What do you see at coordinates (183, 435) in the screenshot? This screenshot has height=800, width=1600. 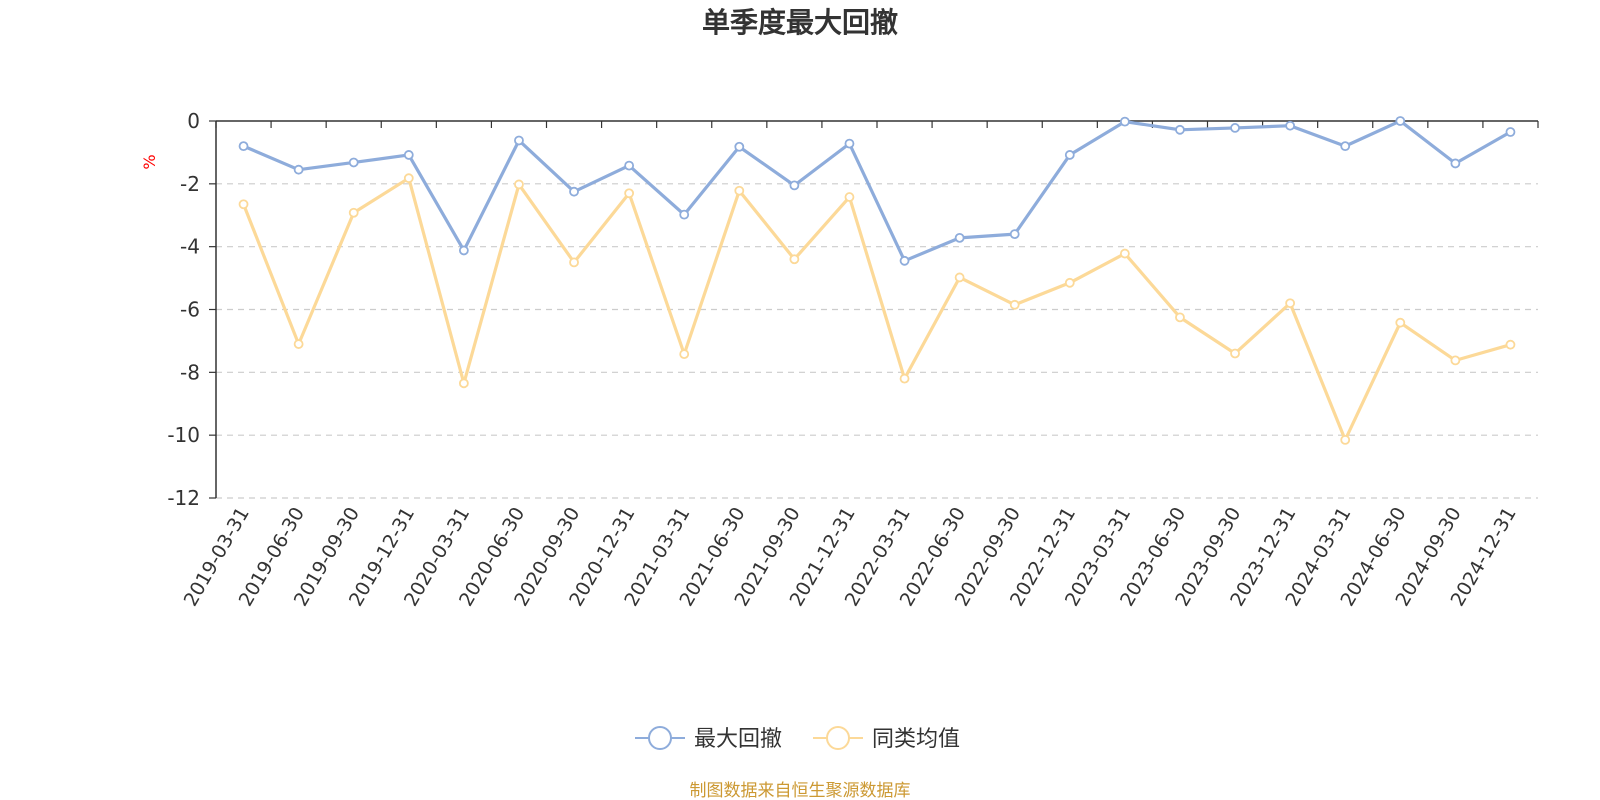 I see `y-tick-label: -10` at bounding box center [183, 435].